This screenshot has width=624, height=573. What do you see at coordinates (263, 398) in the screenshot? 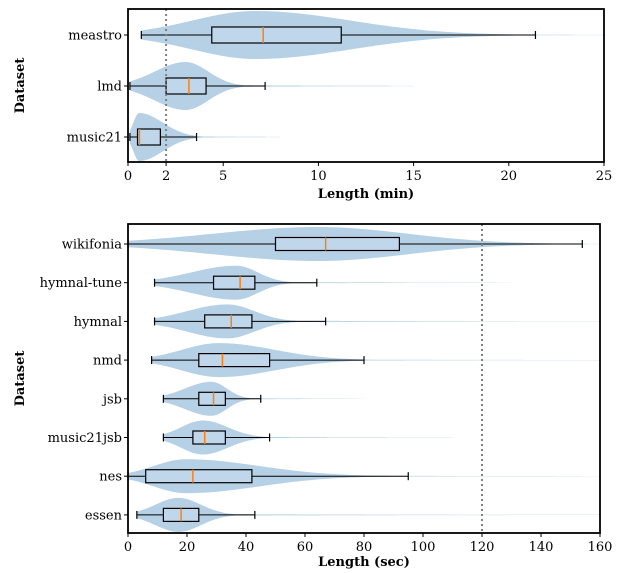
I see `violin-jsb` at bounding box center [263, 398].